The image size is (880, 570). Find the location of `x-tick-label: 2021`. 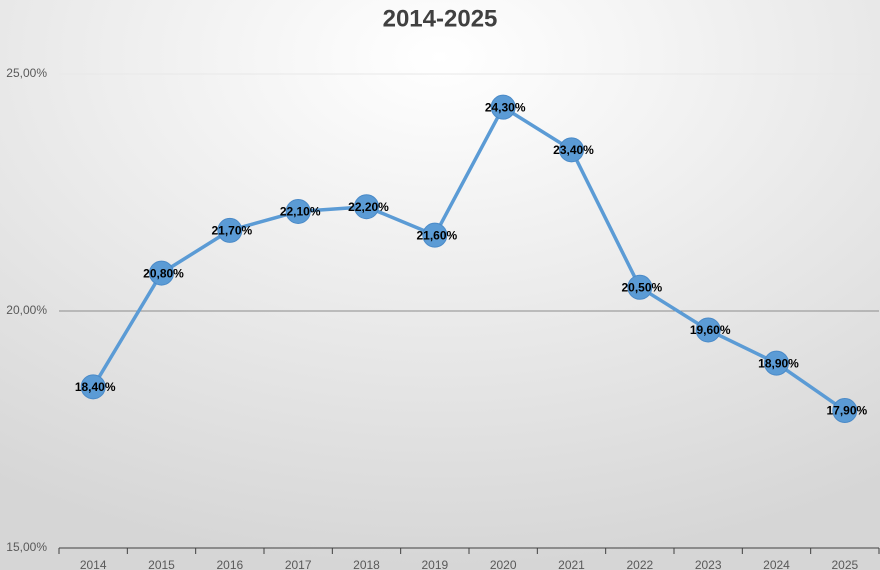

x-tick-label: 2021 is located at coordinates (571, 564).